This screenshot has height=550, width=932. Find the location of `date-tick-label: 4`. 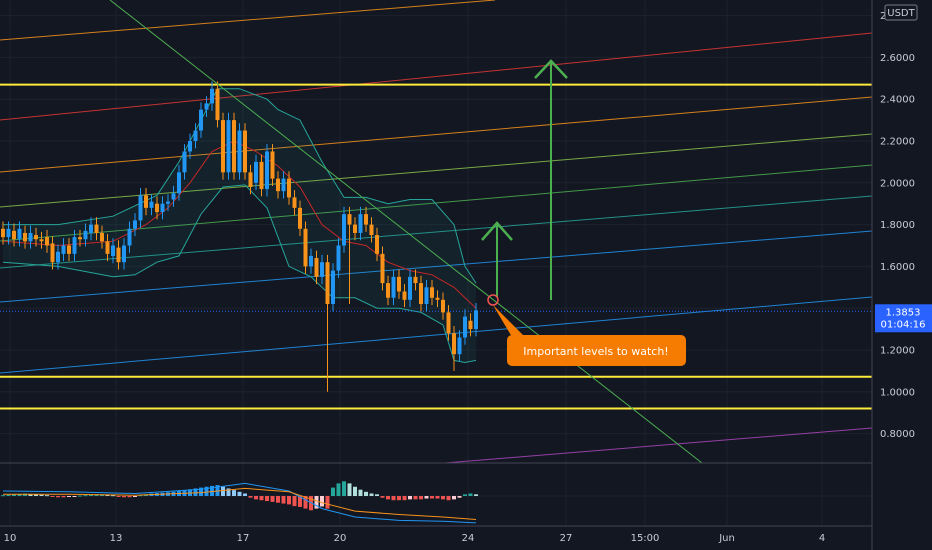

date-tick-label: 4 is located at coordinates (822, 538).